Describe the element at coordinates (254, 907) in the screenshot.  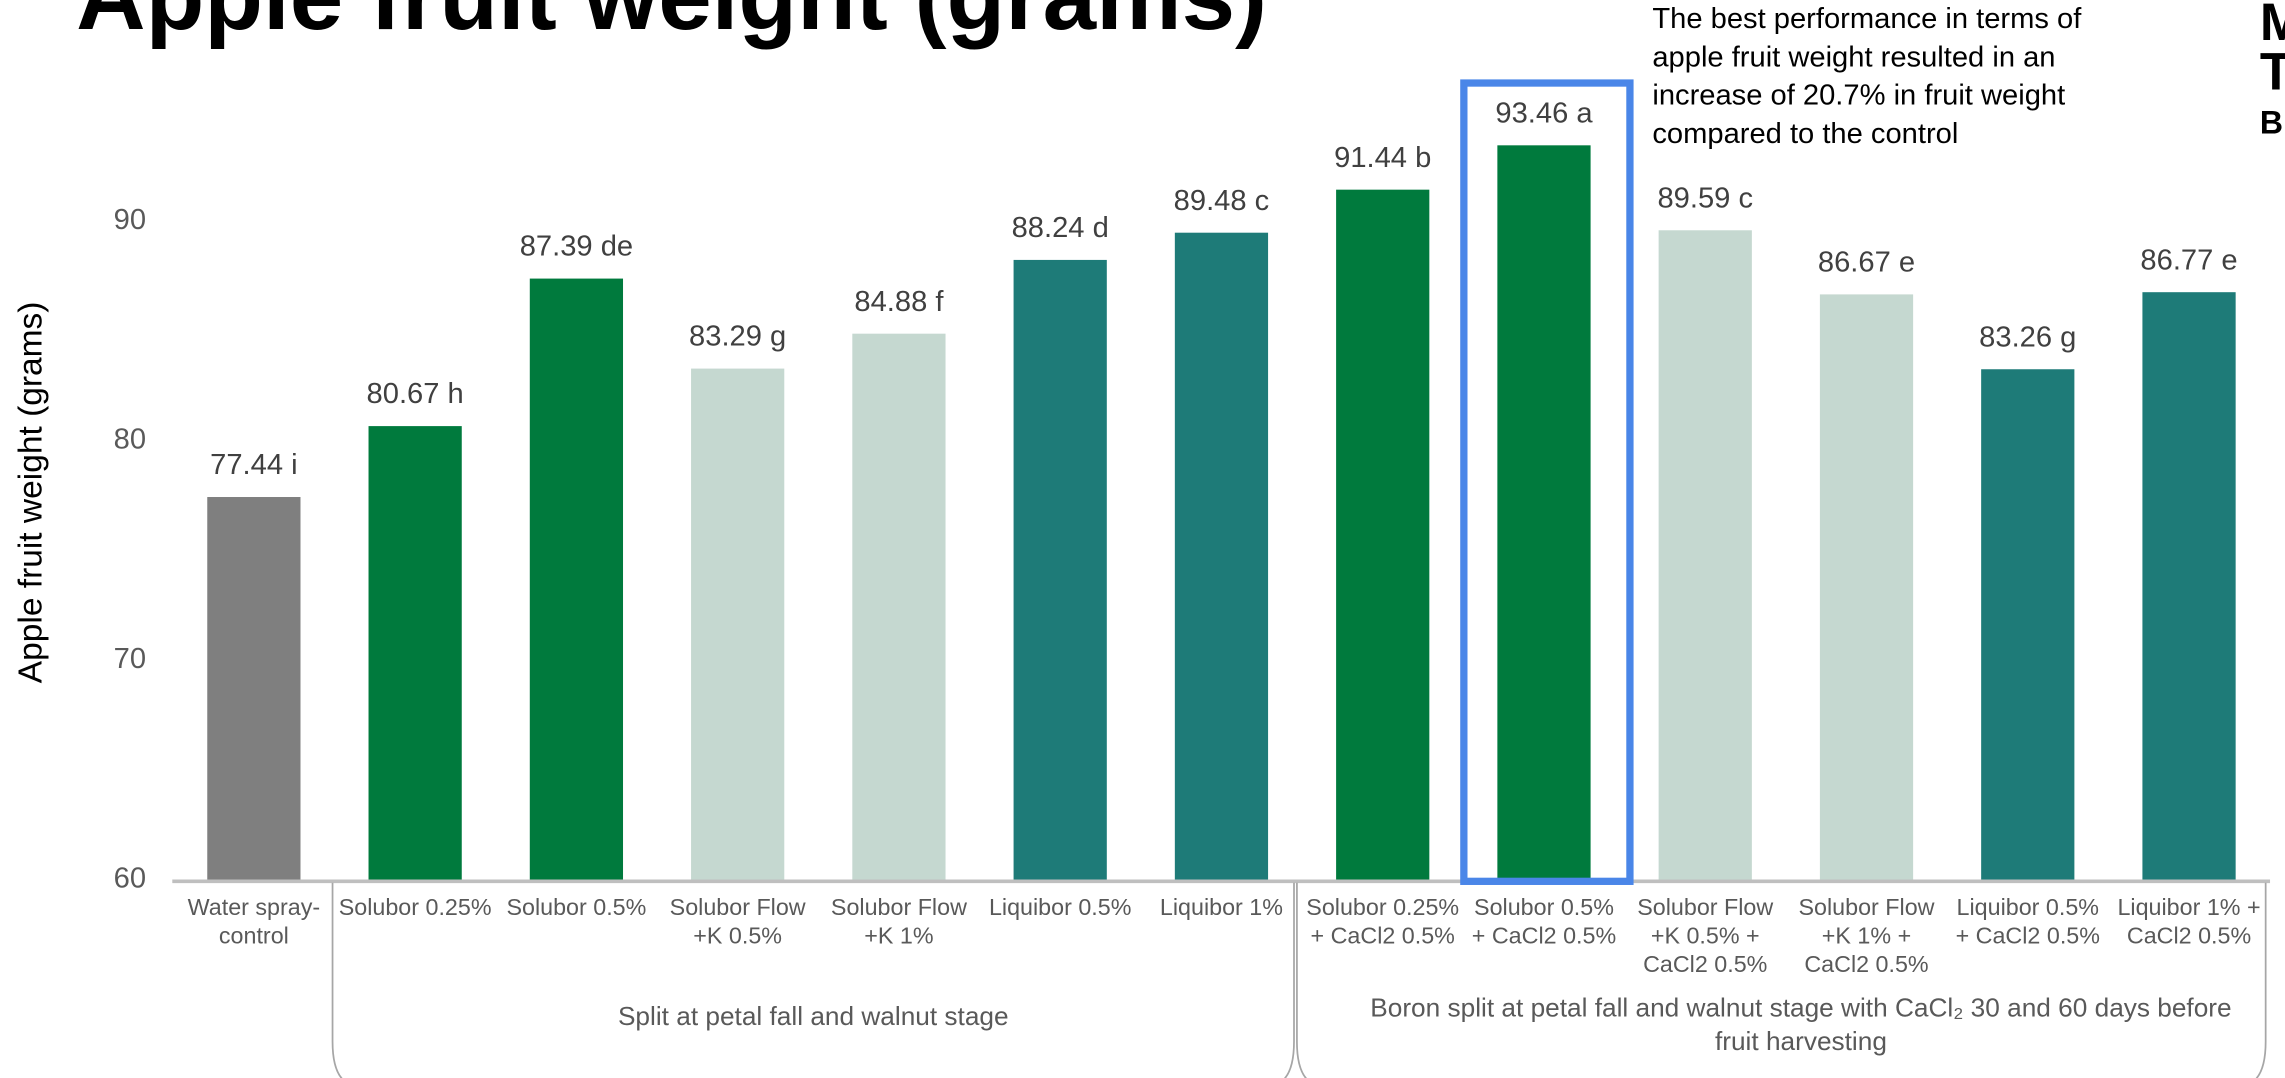
I see `x-tick-label: Water spray-` at that location.